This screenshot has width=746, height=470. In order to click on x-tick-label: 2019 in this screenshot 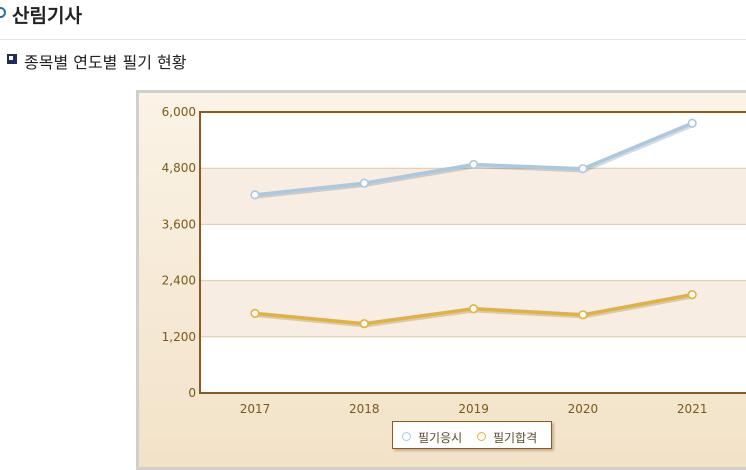, I will do `click(473, 409)`.